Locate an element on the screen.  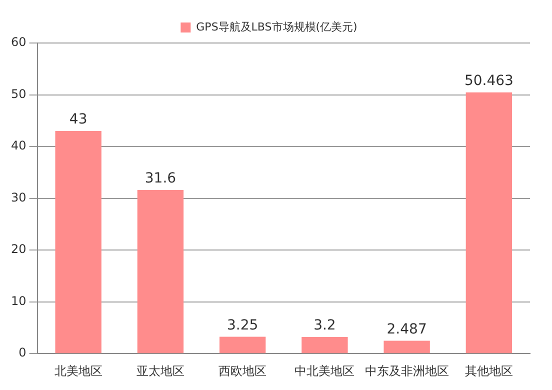
x-tick-label: 北美地区 is located at coordinates (78, 371).